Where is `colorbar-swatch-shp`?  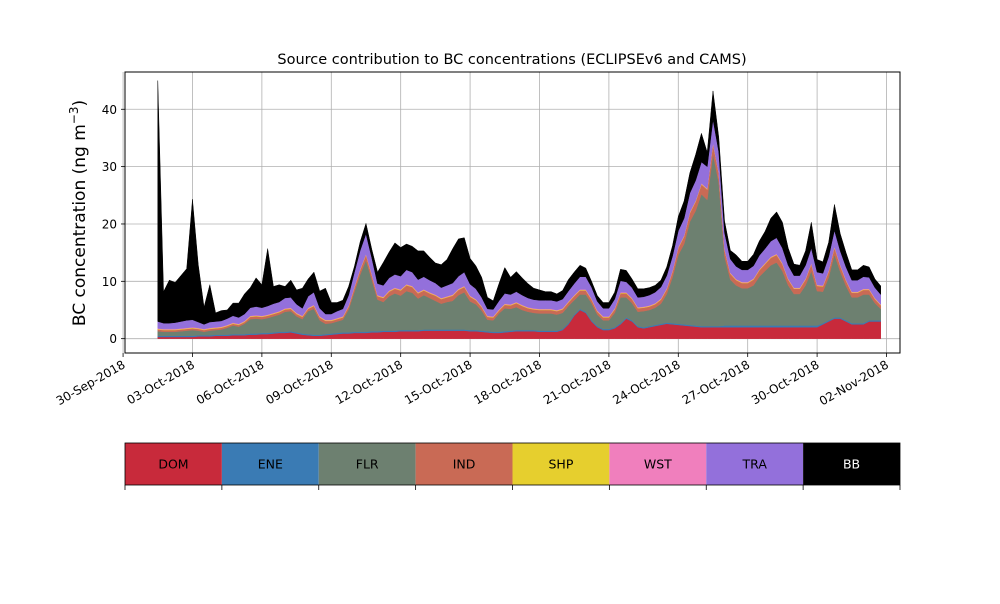
colorbar-swatch-shp is located at coordinates (561, 464).